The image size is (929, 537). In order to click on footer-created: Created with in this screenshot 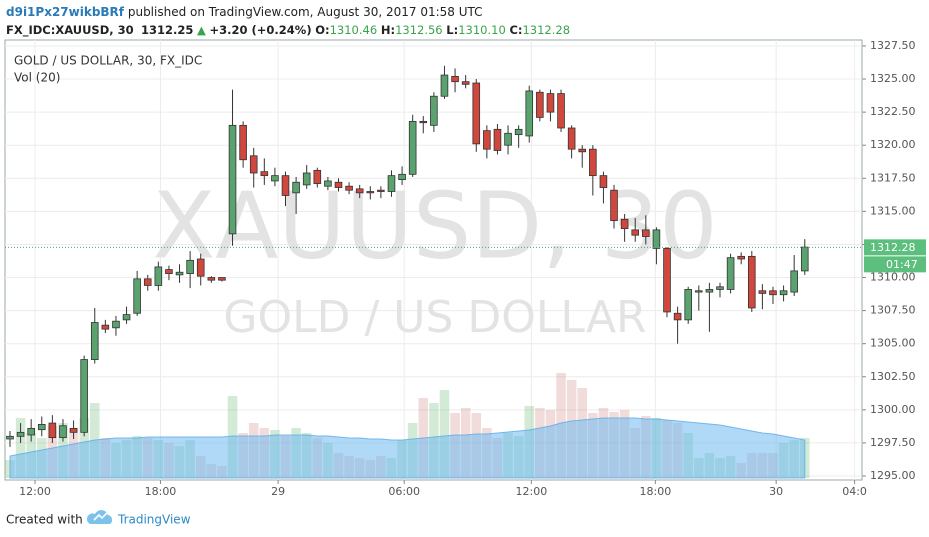, I will do `click(44, 520)`.